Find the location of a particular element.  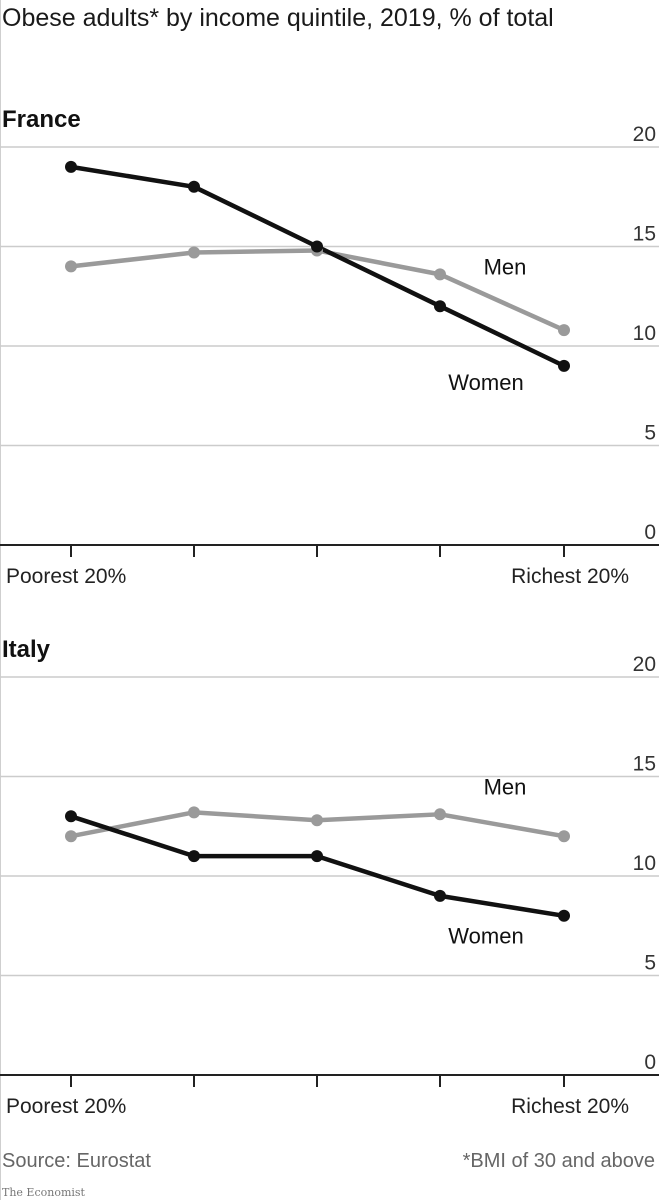

italy-ytick-5: 5 is located at coordinates (650, 963).